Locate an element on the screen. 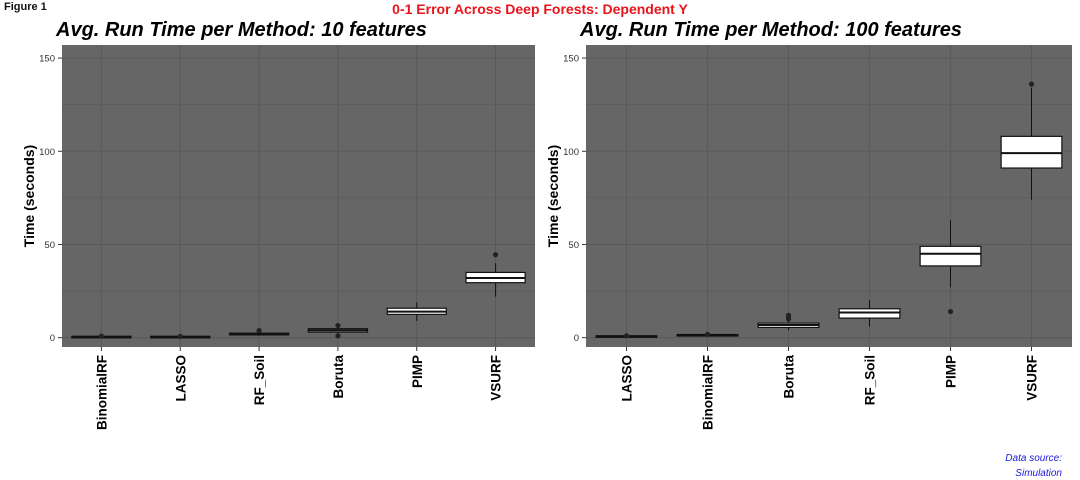  source-label: Data source: is located at coordinates (1033, 458).